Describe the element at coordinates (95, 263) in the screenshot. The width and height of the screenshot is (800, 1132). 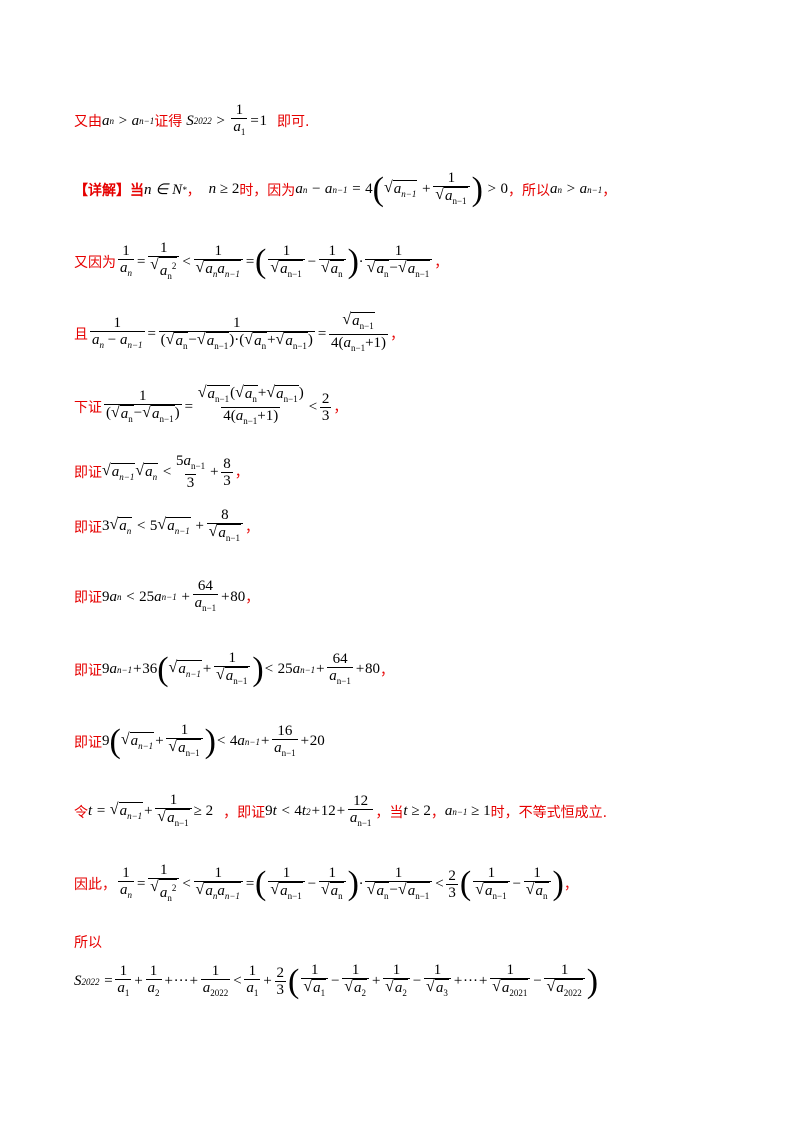
I see `text: 又因为` at that location.